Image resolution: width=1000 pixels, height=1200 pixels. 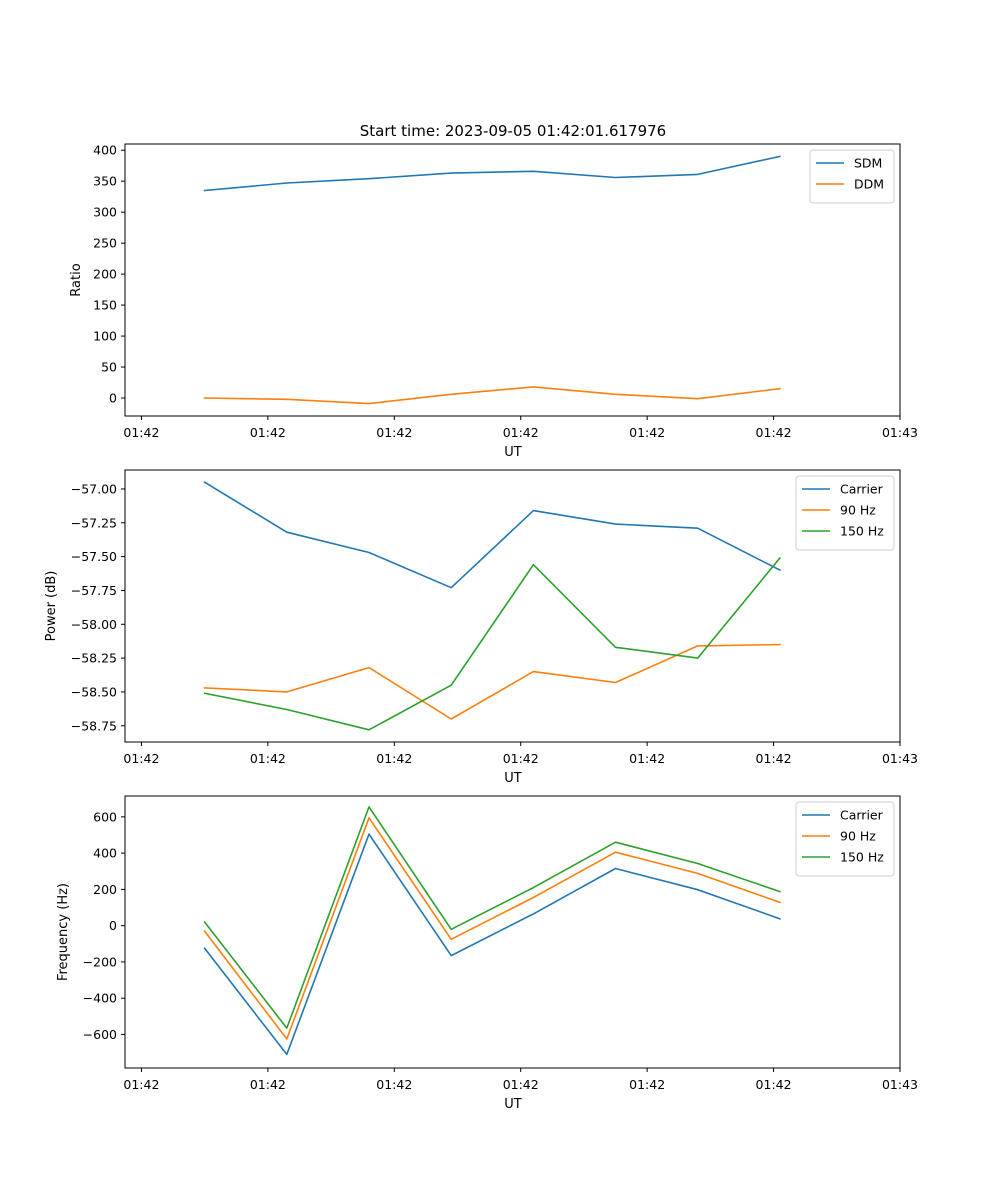 I want to click on frequency-series-90-hz-line, so click(x=492, y=928).